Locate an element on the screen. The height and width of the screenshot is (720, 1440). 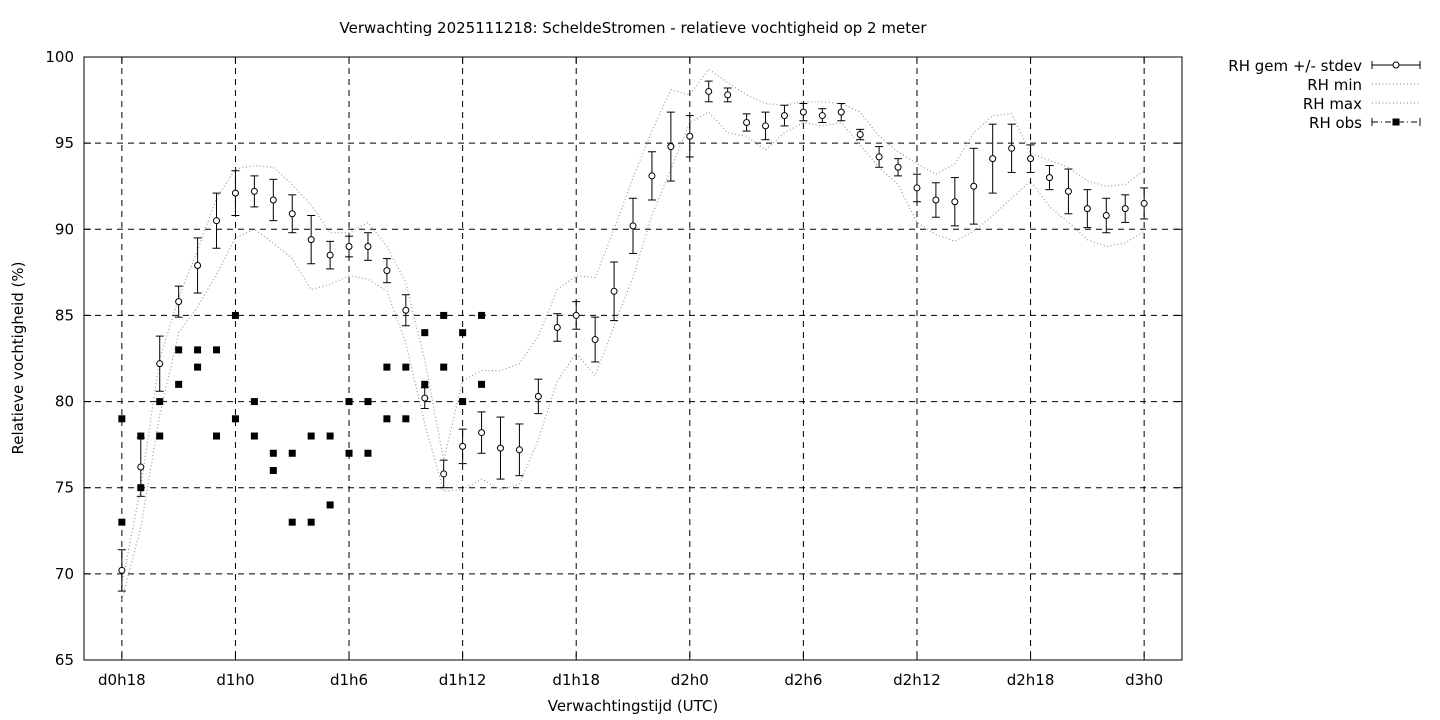
y-tick-label: 65 is located at coordinates (64, 660).